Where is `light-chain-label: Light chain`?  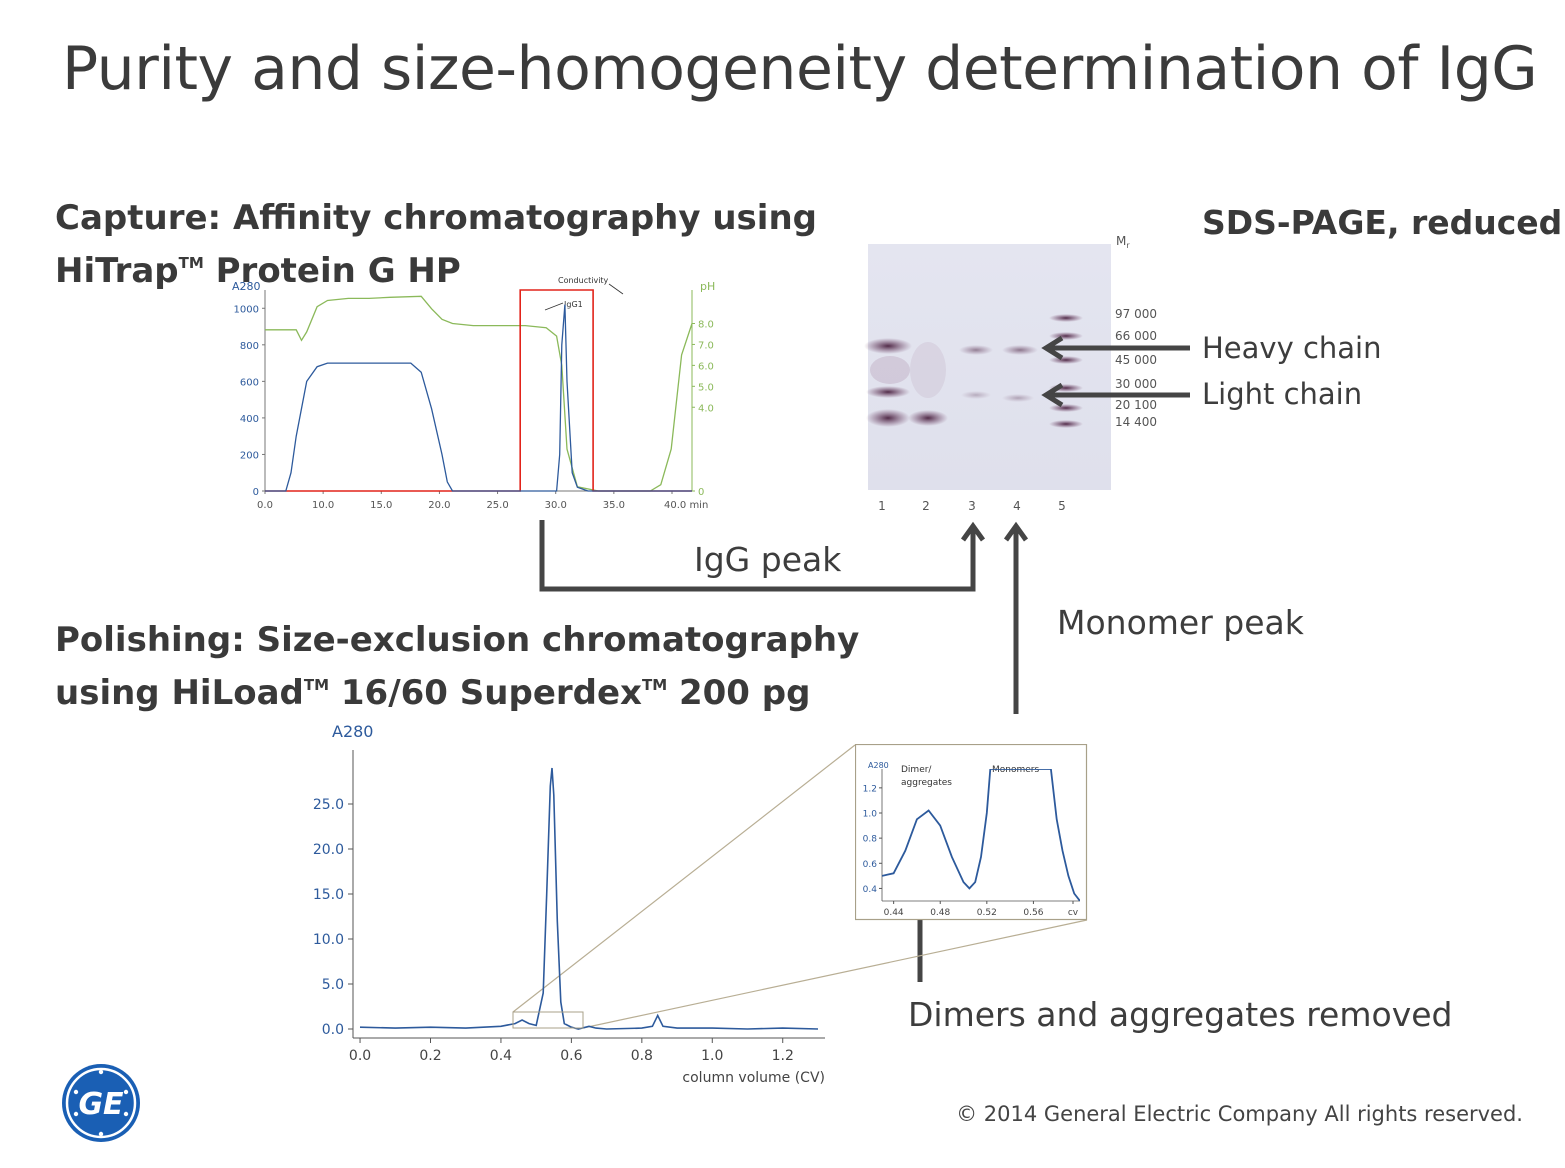 light-chain-label: Light chain is located at coordinates (1282, 394).